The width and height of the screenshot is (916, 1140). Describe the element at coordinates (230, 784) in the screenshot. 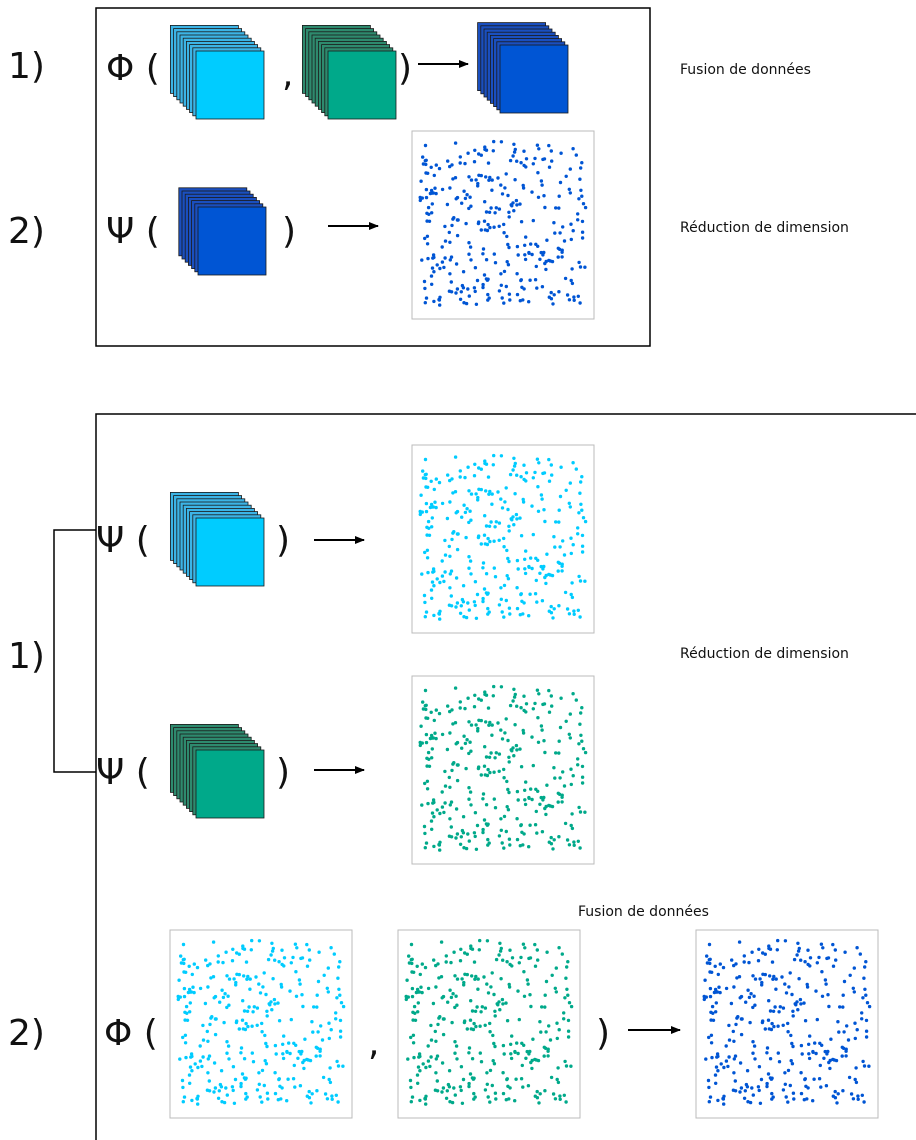

I see `stack-front-layer` at that location.